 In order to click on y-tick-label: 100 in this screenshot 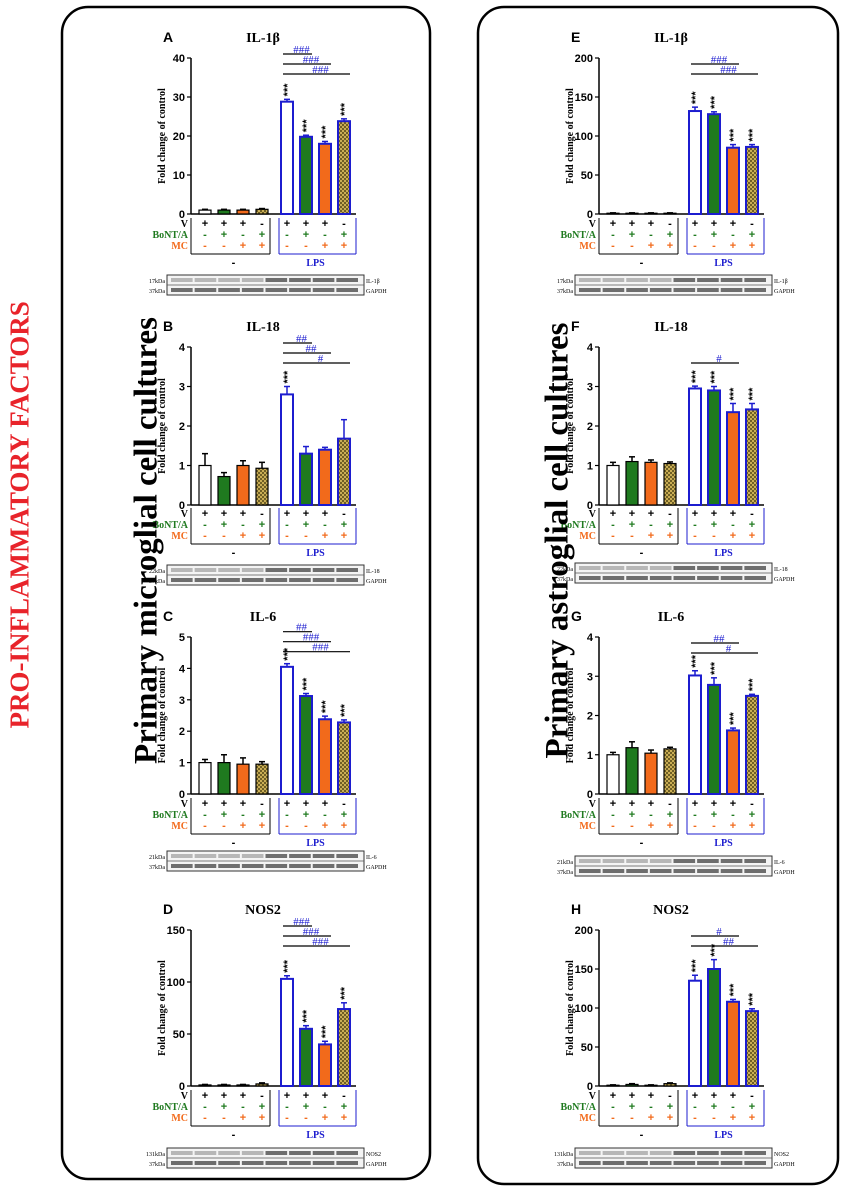, I will do `click(584, 137)`.